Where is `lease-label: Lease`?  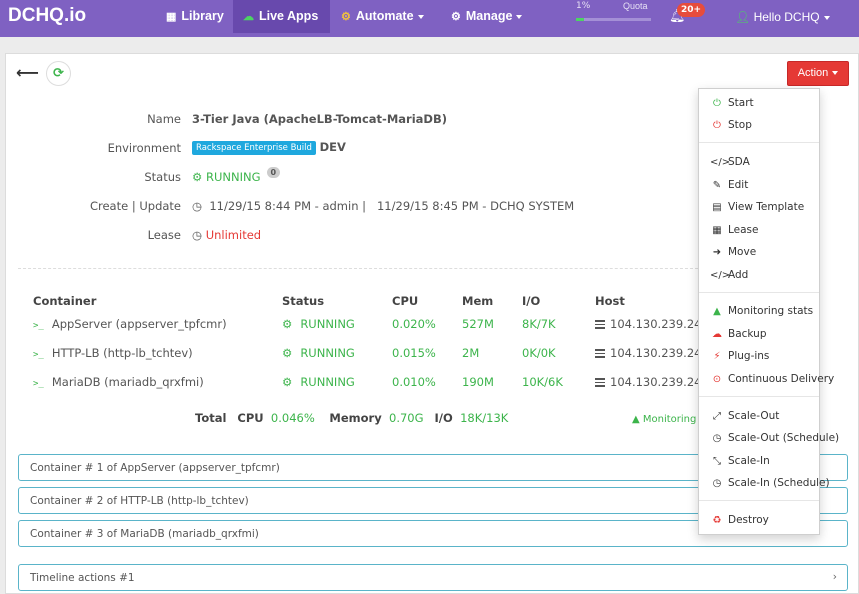
lease-label: Lease is located at coordinates (164, 235).